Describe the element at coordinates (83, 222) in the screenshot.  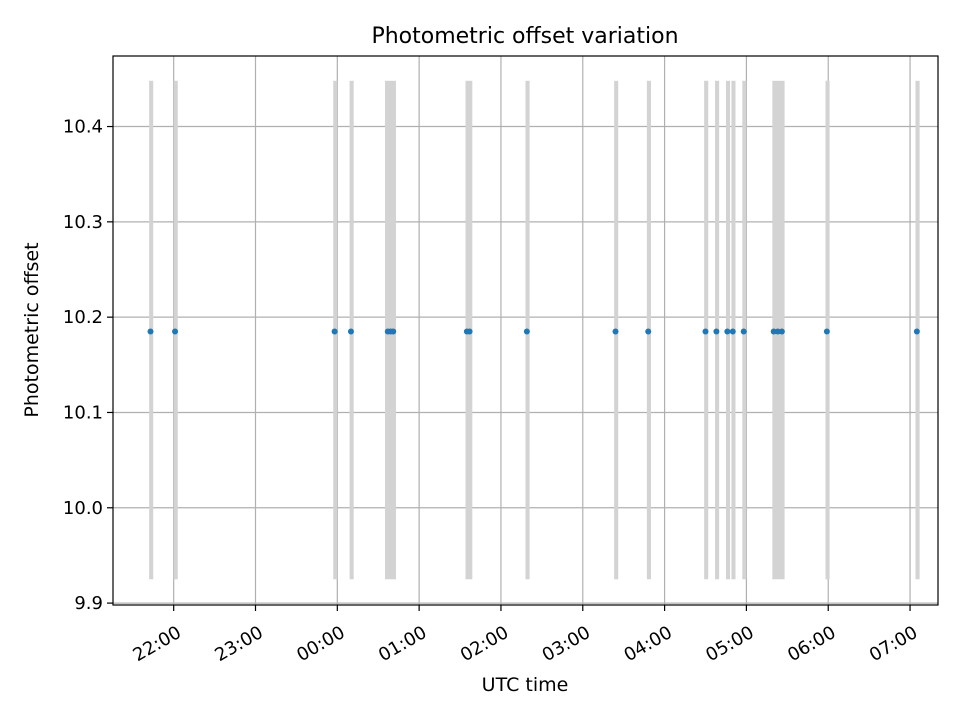
I see `y-tick-label: 10.3` at that location.